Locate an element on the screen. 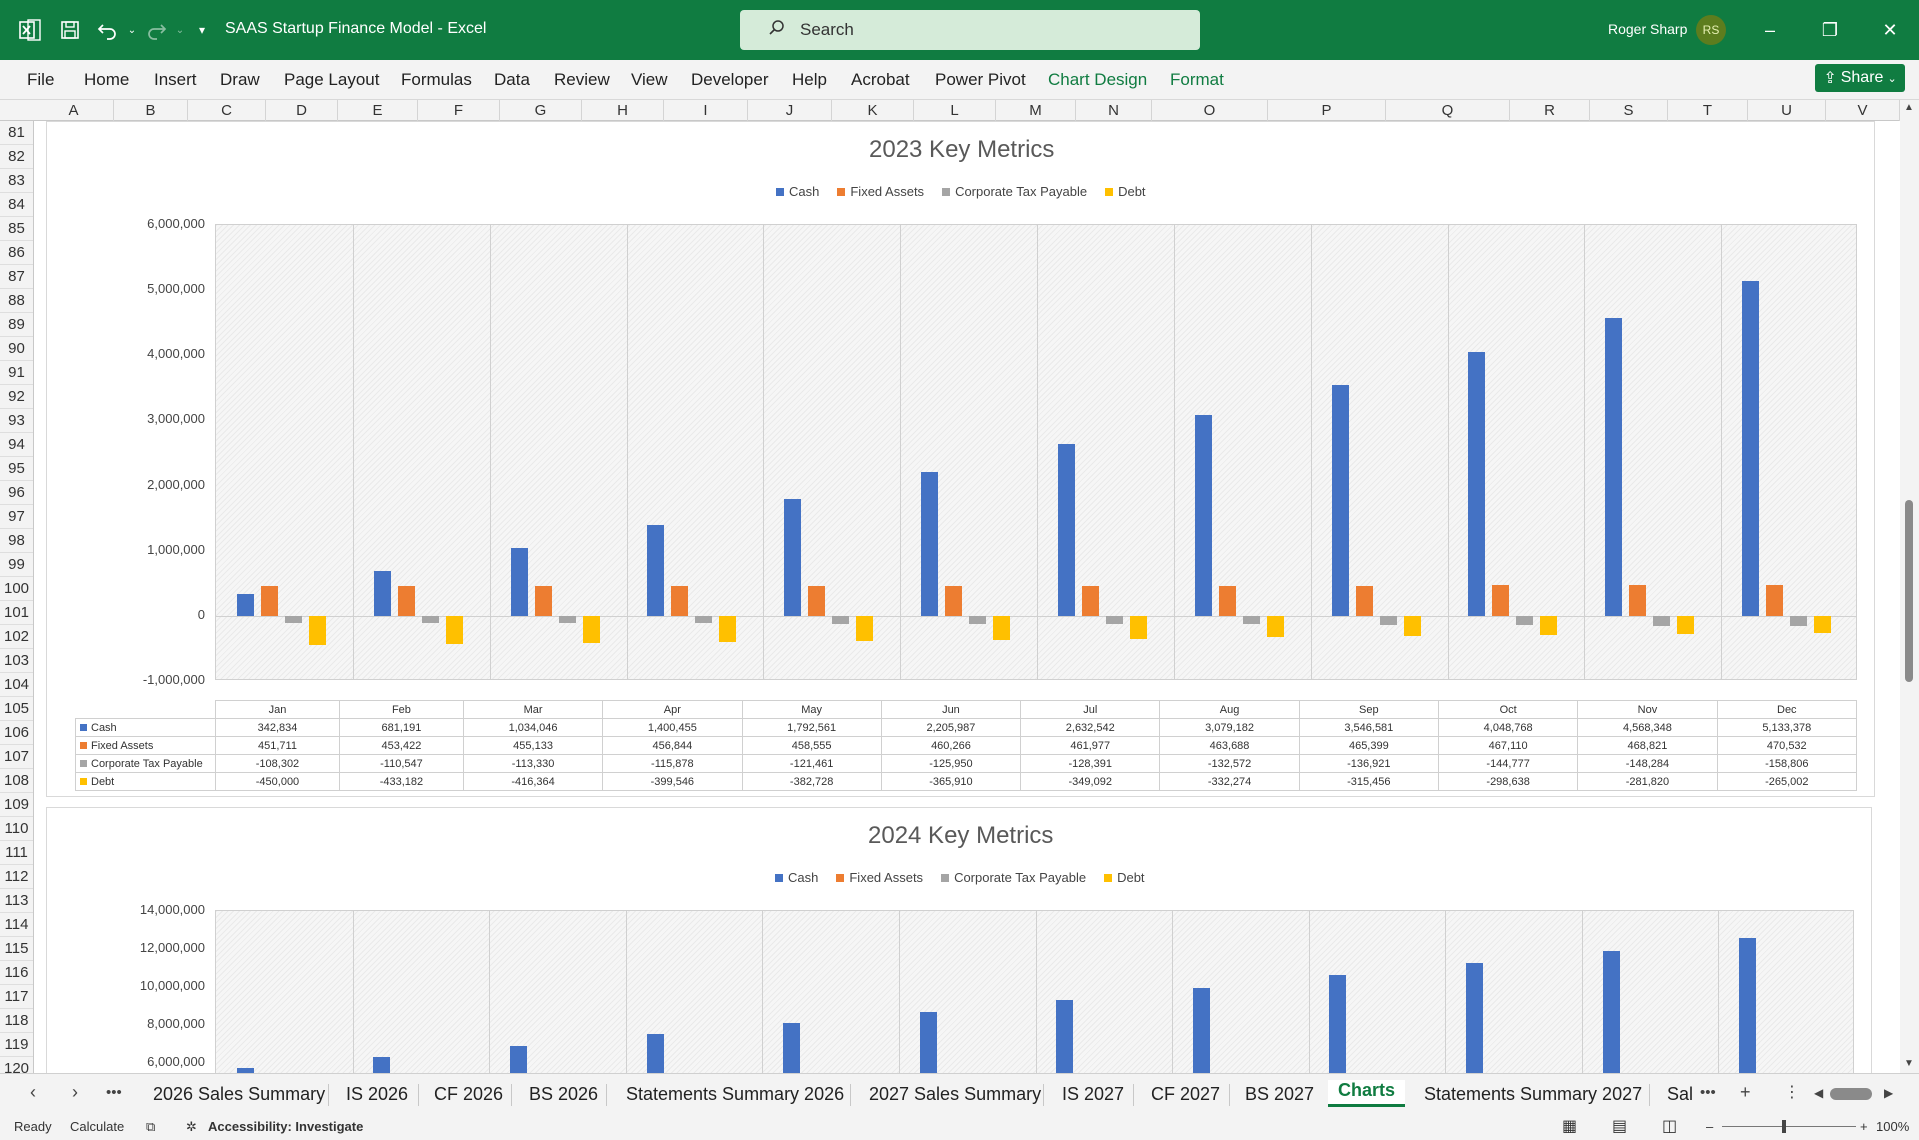  bar-cash-apr is located at coordinates (656, 570).